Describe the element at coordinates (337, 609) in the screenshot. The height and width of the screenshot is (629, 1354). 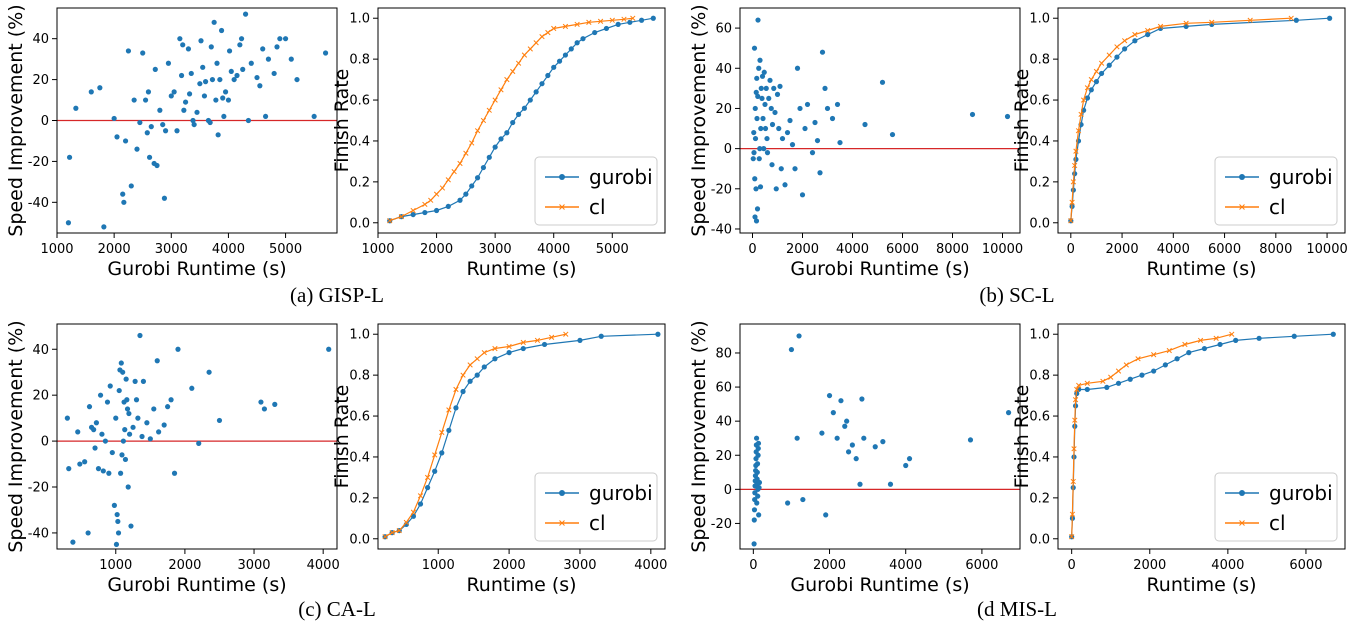
I see `caption-c: (c) CA-L` at that location.